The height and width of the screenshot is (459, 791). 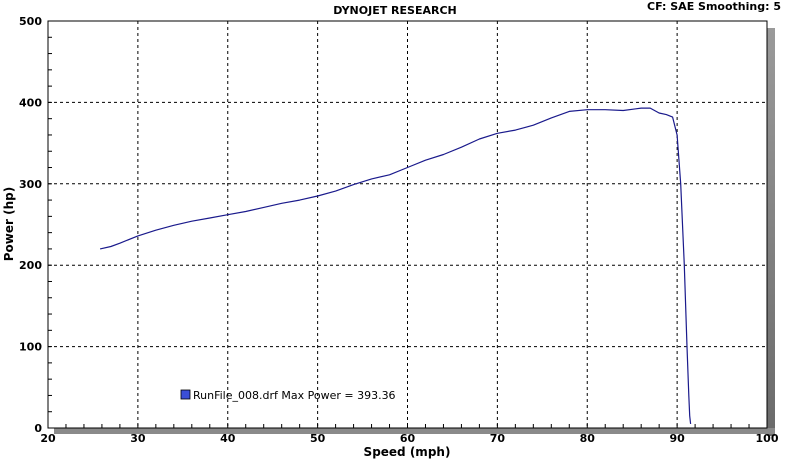 What do you see at coordinates (714, 6) in the screenshot?
I see `chart-info: CF: SAE Smoothing: 5` at bounding box center [714, 6].